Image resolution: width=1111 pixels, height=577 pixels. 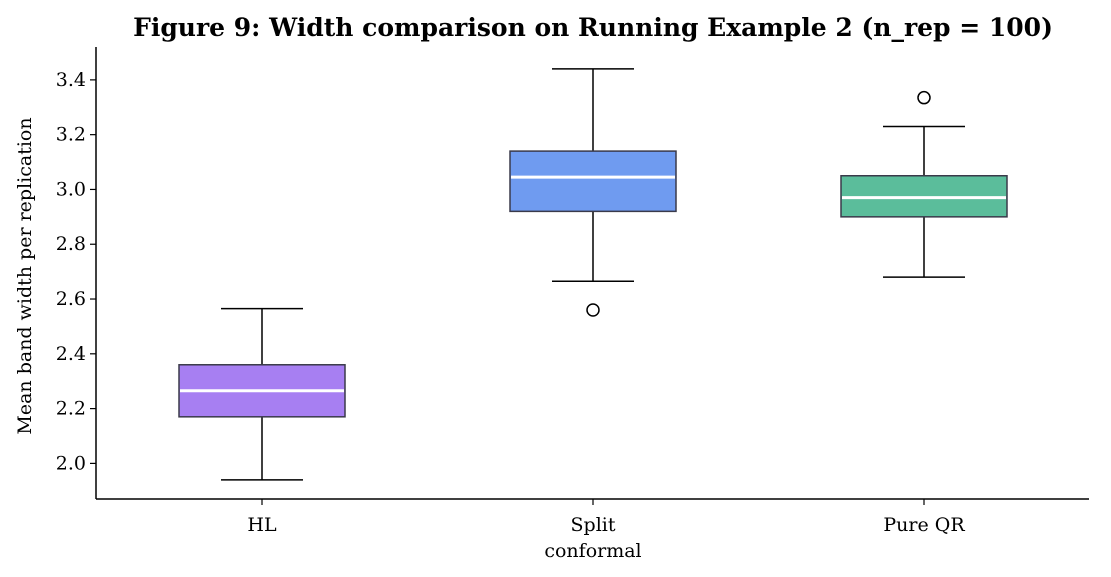 What do you see at coordinates (71, 463) in the screenshot?
I see `y-tick-label: 2.0` at bounding box center [71, 463].